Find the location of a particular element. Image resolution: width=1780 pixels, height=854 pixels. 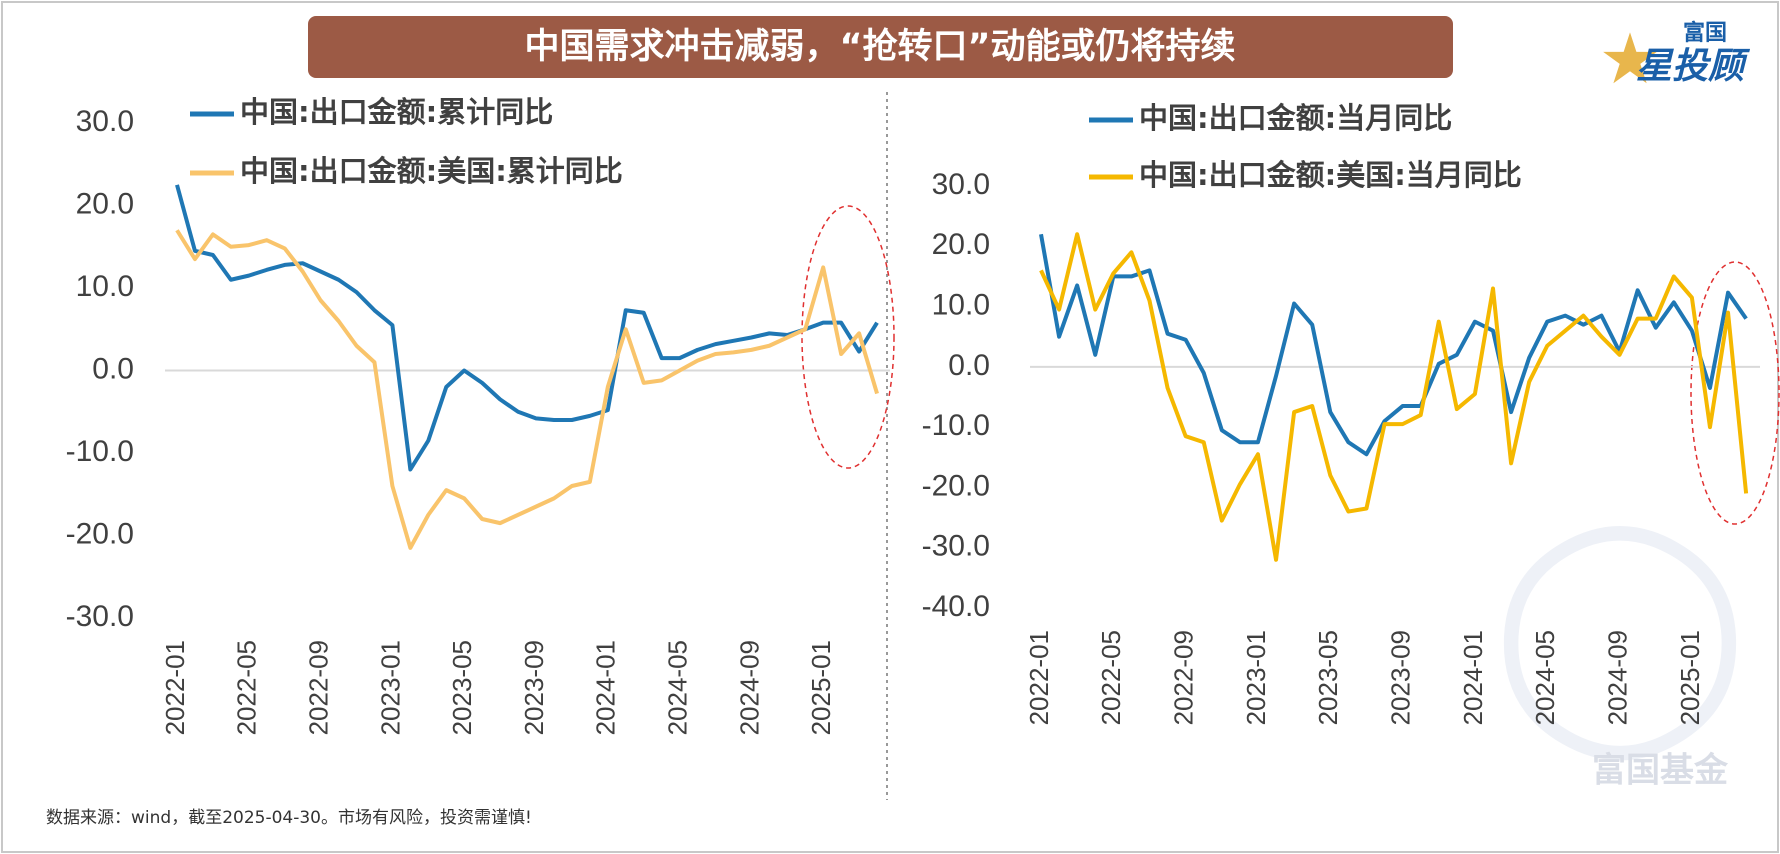

legend-label: 中国:出口金额:当月同比 is located at coordinates (1295, 118).